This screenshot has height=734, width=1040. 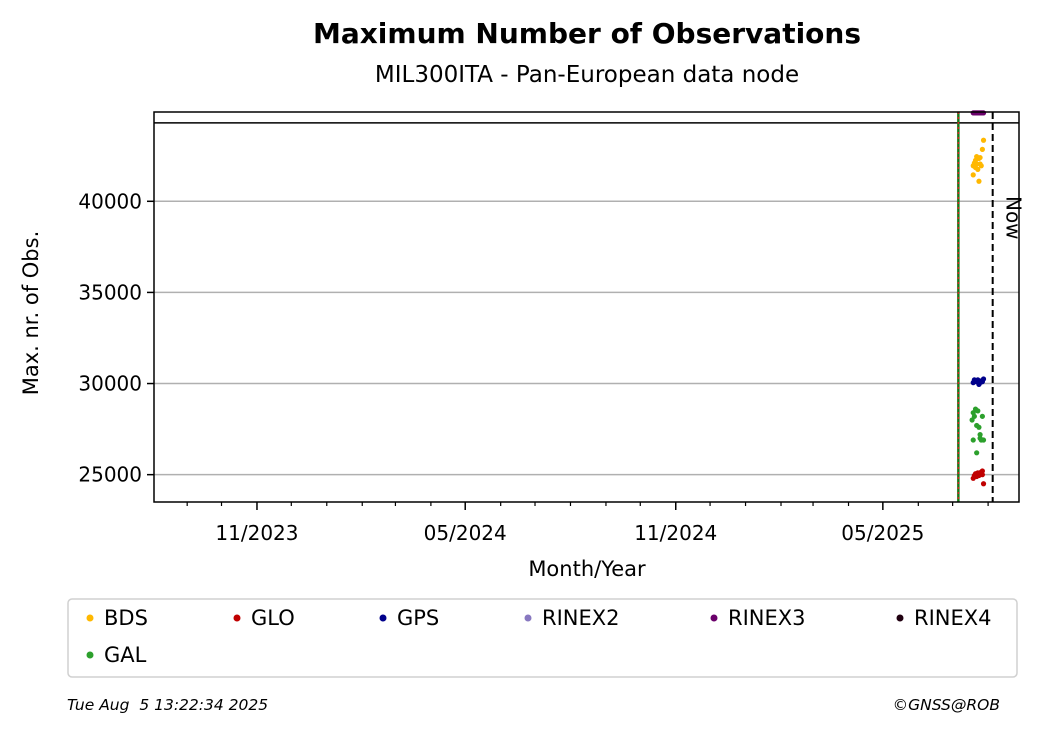 What do you see at coordinates (90, 655) in the screenshot?
I see `legend-marker-gal` at bounding box center [90, 655].